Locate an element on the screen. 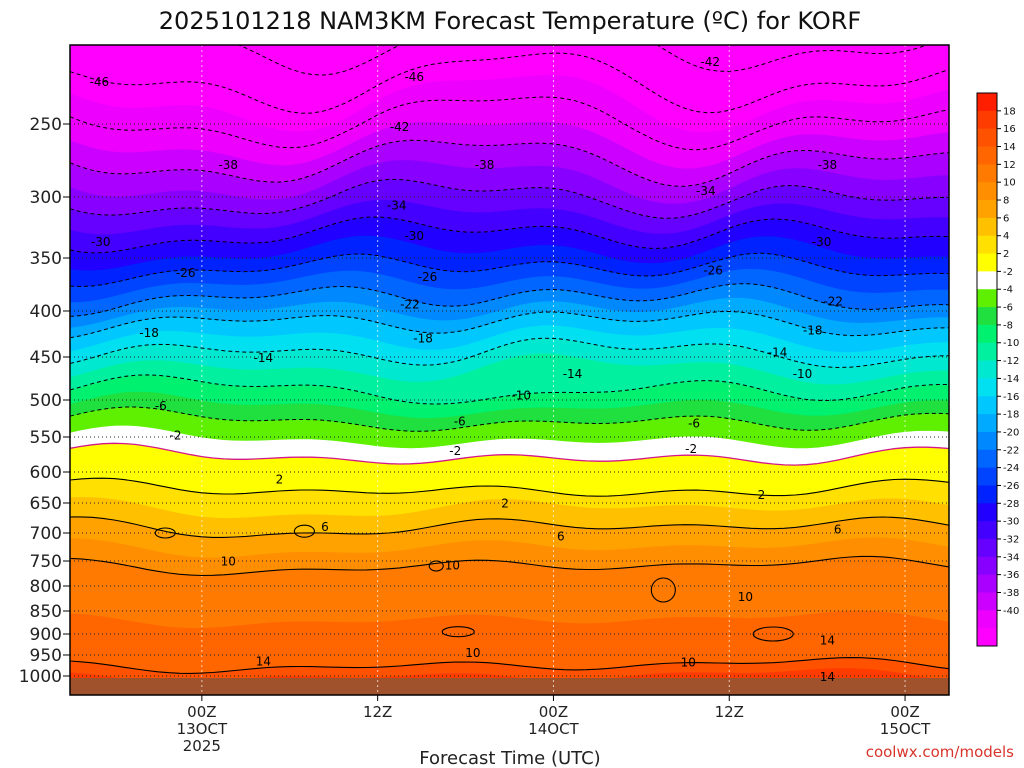 The image size is (1024, 768). colorbar-label: -34 is located at coordinates (1011, 557).